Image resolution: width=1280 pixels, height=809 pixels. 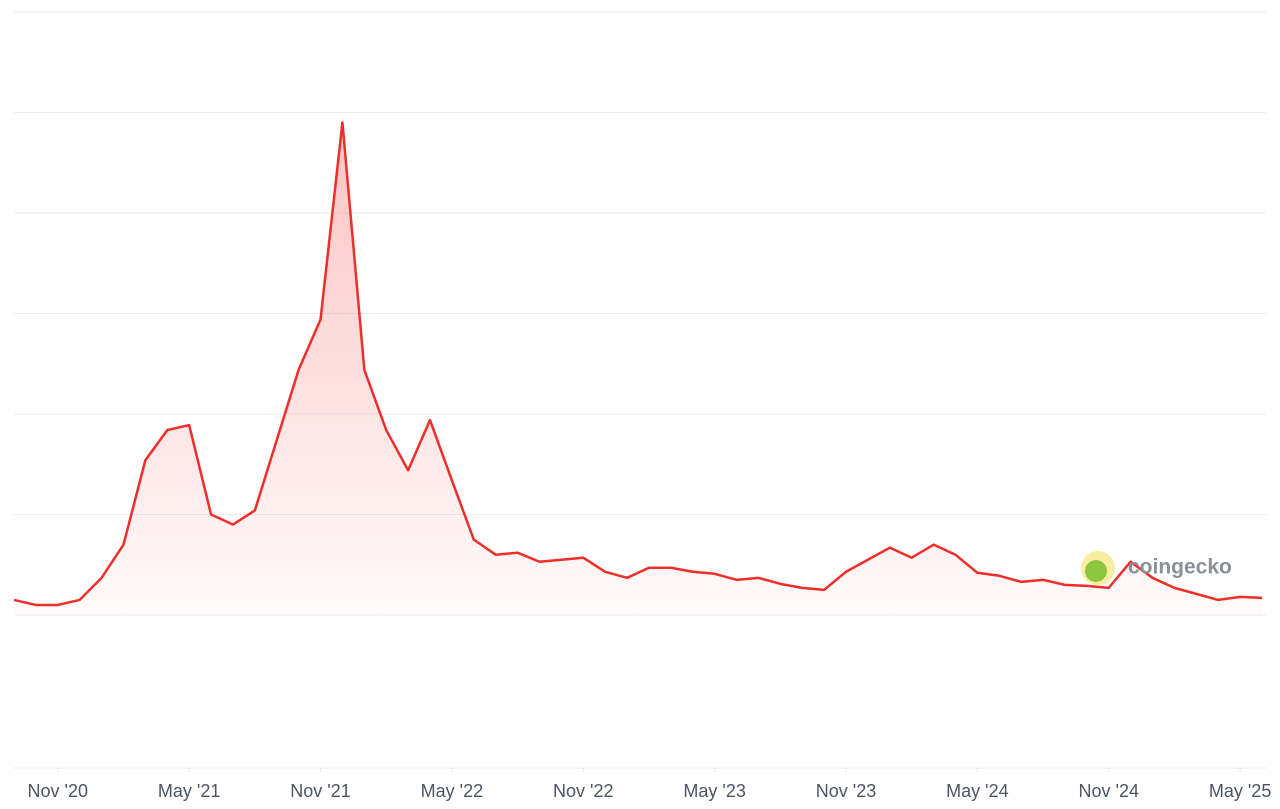 I want to click on x-tick-label: Nov '24, so click(x=1109, y=791).